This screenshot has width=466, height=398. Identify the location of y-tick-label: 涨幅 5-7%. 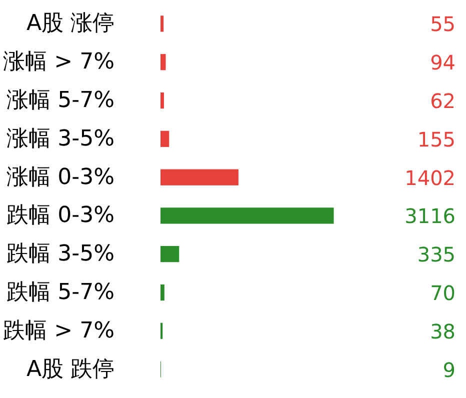
(60, 100).